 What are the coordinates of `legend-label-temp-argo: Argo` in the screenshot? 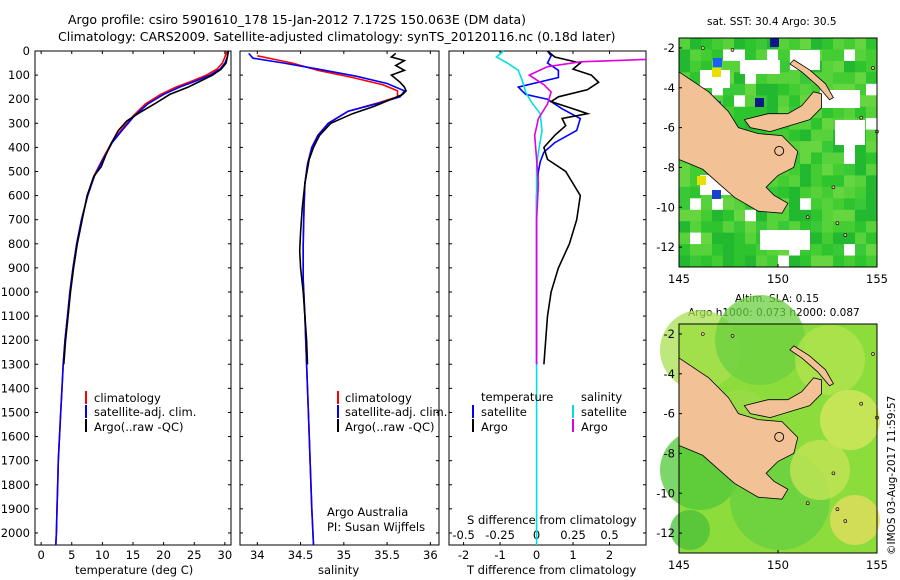 It's located at (494, 427).